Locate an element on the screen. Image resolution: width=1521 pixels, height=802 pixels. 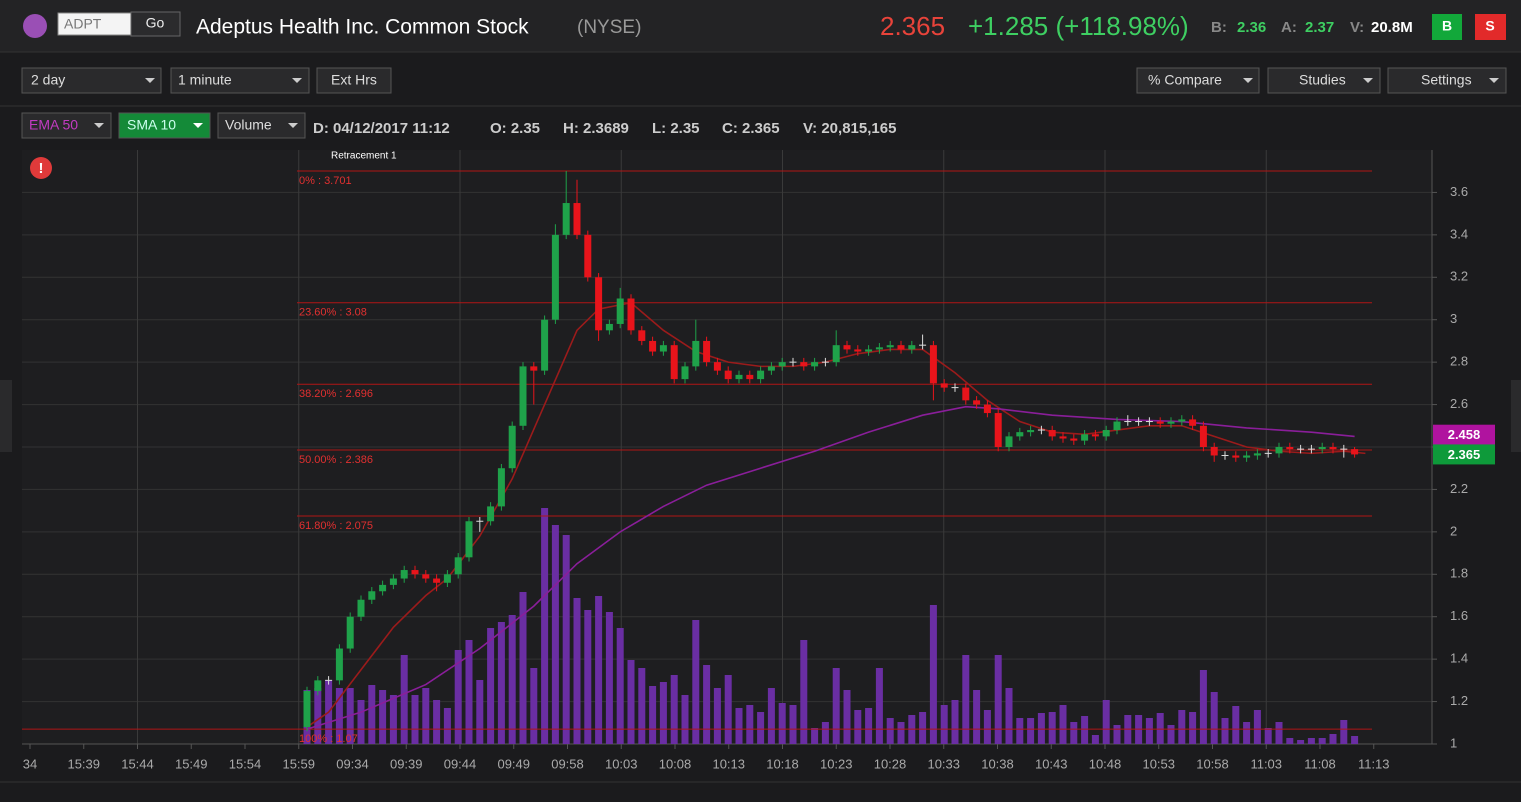
studies-button is located at coordinates (1324, 80).